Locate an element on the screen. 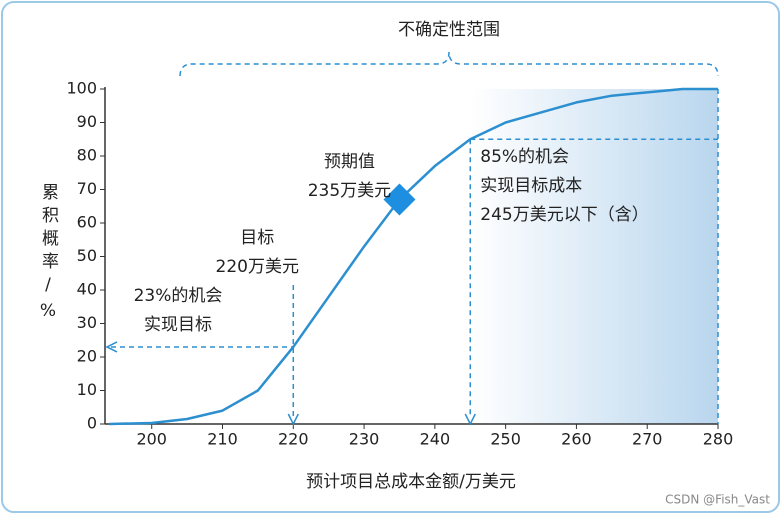 This screenshot has height=515, width=782. x-tick-label: 240 is located at coordinates (435, 439).